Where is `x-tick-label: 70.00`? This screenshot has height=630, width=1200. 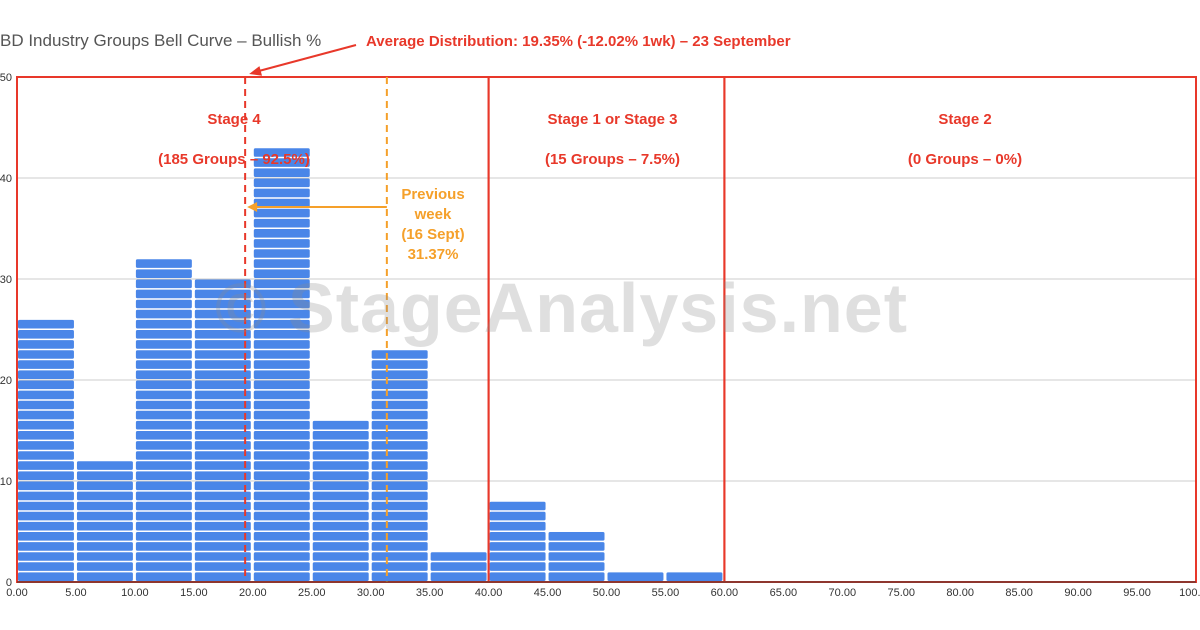
x-tick-label: 70.00 is located at coordinates (843, 593).